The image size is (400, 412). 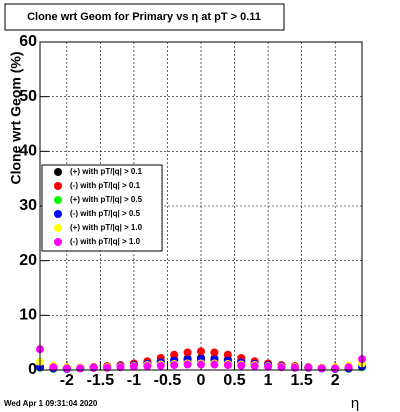 I want to click on x-axis-title: η, so click(x=355, y=403).